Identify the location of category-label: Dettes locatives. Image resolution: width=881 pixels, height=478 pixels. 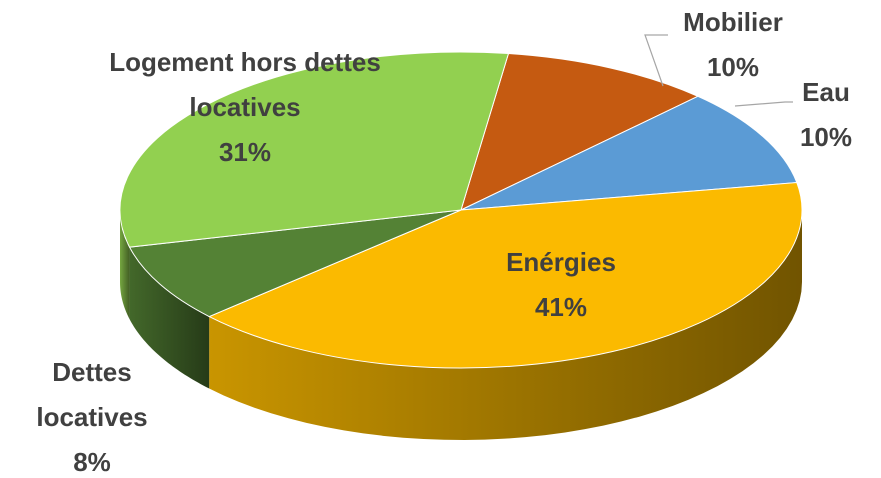
(92, 394).